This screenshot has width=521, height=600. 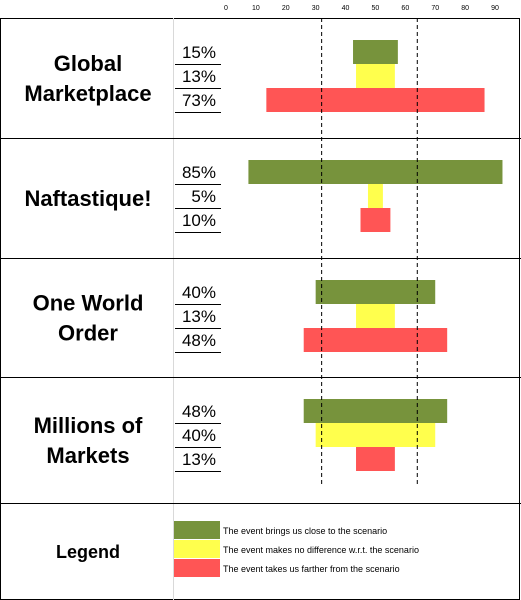 What do you see at coordinates (87, 198) in the screenshot?
I see `scenario-name: Naftastique!` at bounding box center [87, 198].